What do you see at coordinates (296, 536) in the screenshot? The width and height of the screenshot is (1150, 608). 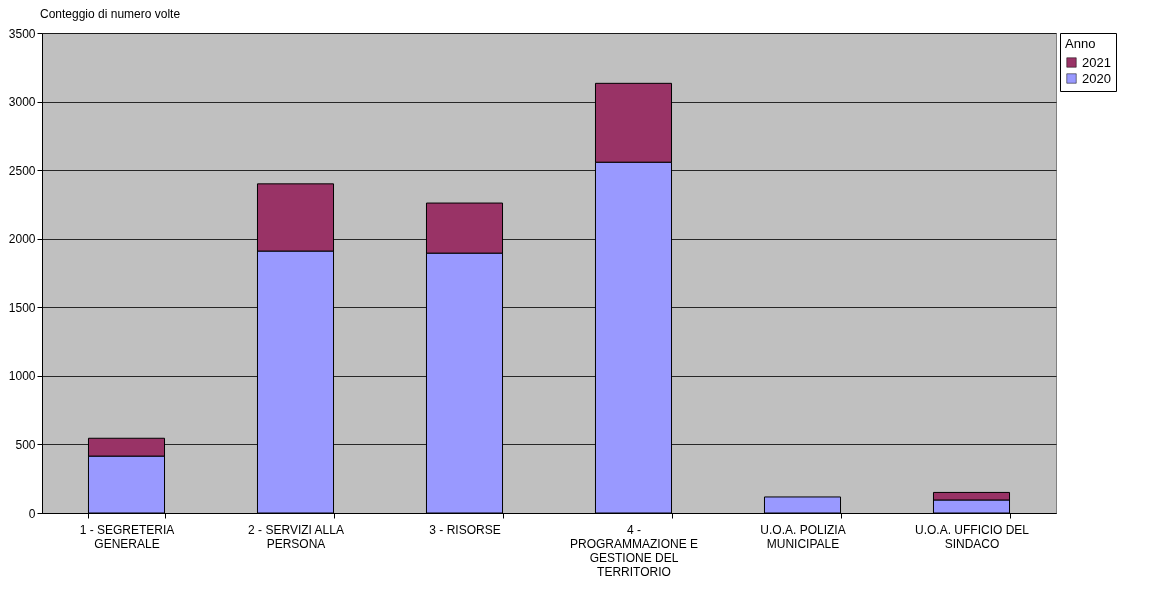 I see `x-tick-label: 2 - SERVIZI ALLA PERSONA` at bounding box center [296, 536].